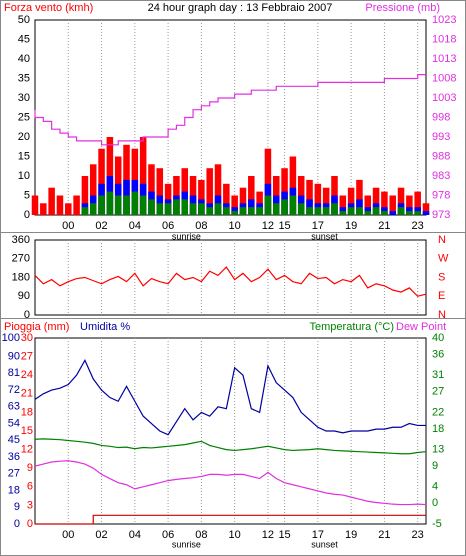 Image resolution: width=466 pixels, height=556 pixels. Describe the element at coordinates (441, 296) in the screenshot. I see `y2-tick-label: E` at that location.